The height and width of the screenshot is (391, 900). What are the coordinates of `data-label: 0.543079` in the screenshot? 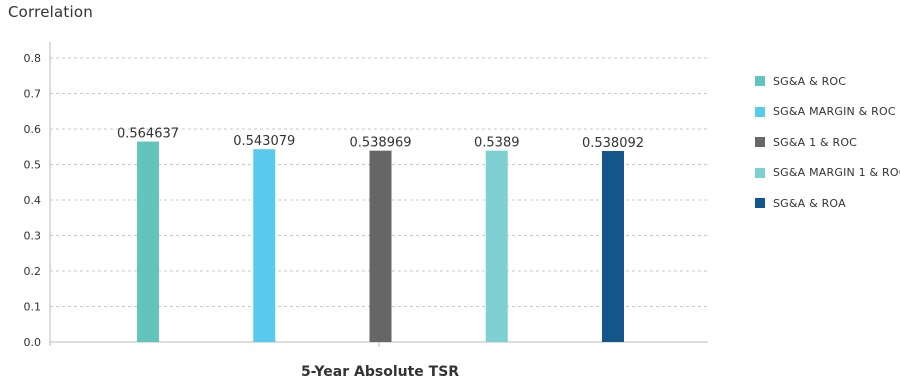 It's located at (264, 141).